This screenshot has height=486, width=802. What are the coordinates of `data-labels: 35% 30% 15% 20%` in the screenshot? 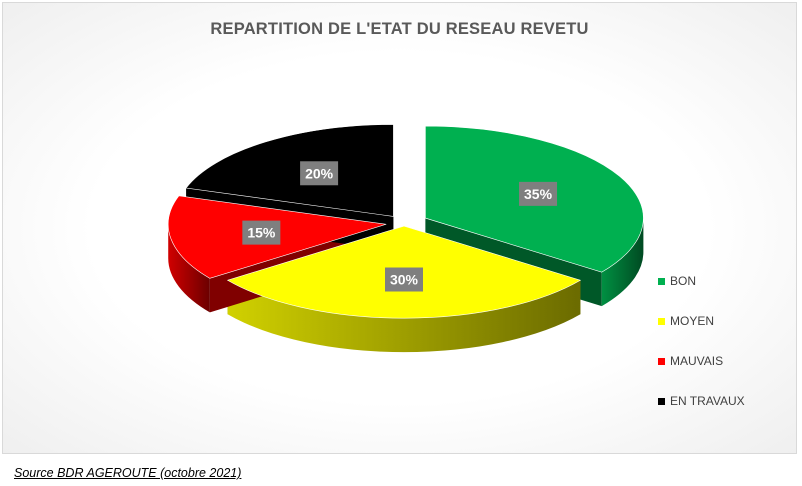 It's located at (400, 226).